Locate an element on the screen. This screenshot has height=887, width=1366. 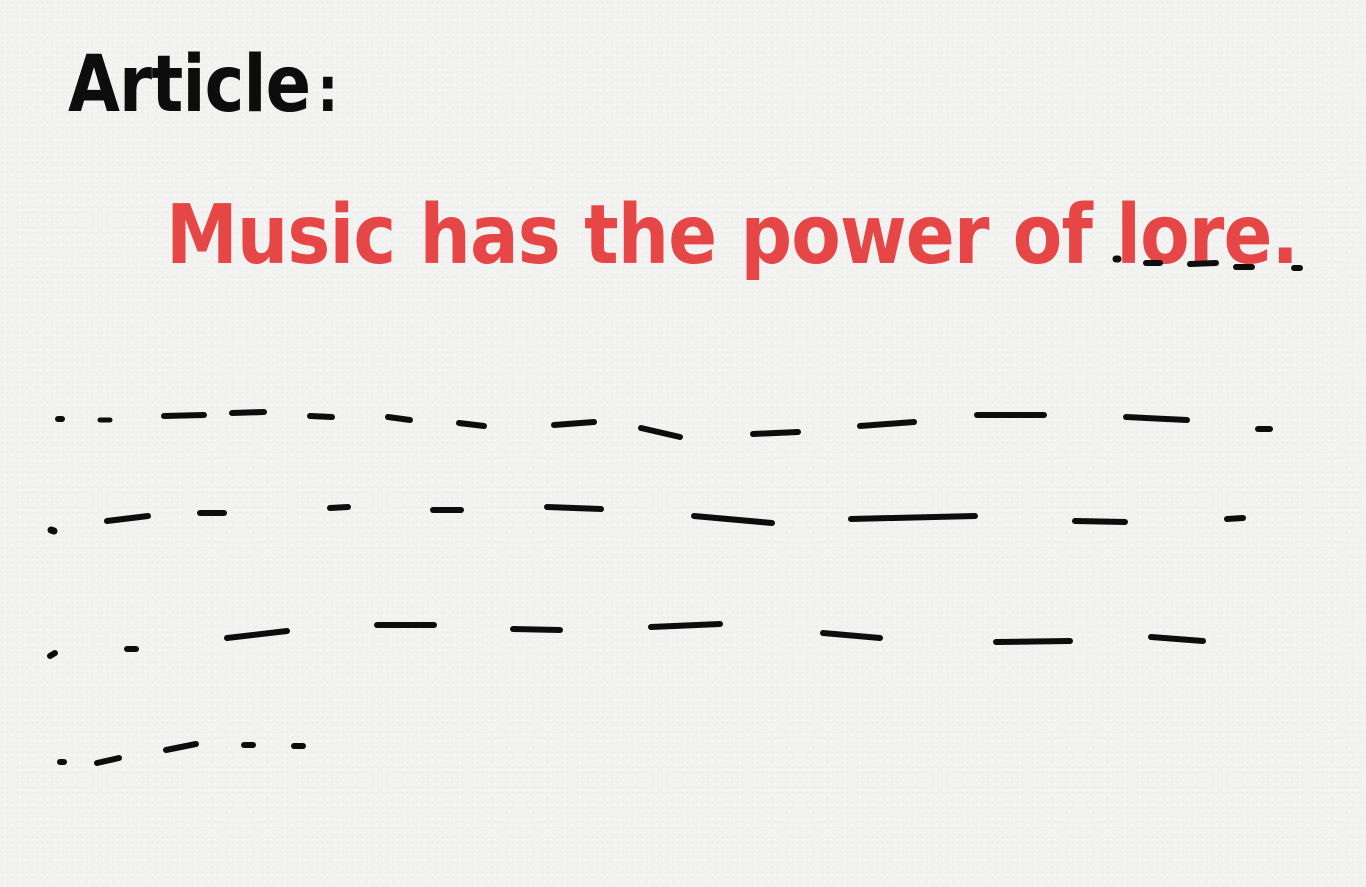
article-heading-text: Article is located at coordinates (189, 85).